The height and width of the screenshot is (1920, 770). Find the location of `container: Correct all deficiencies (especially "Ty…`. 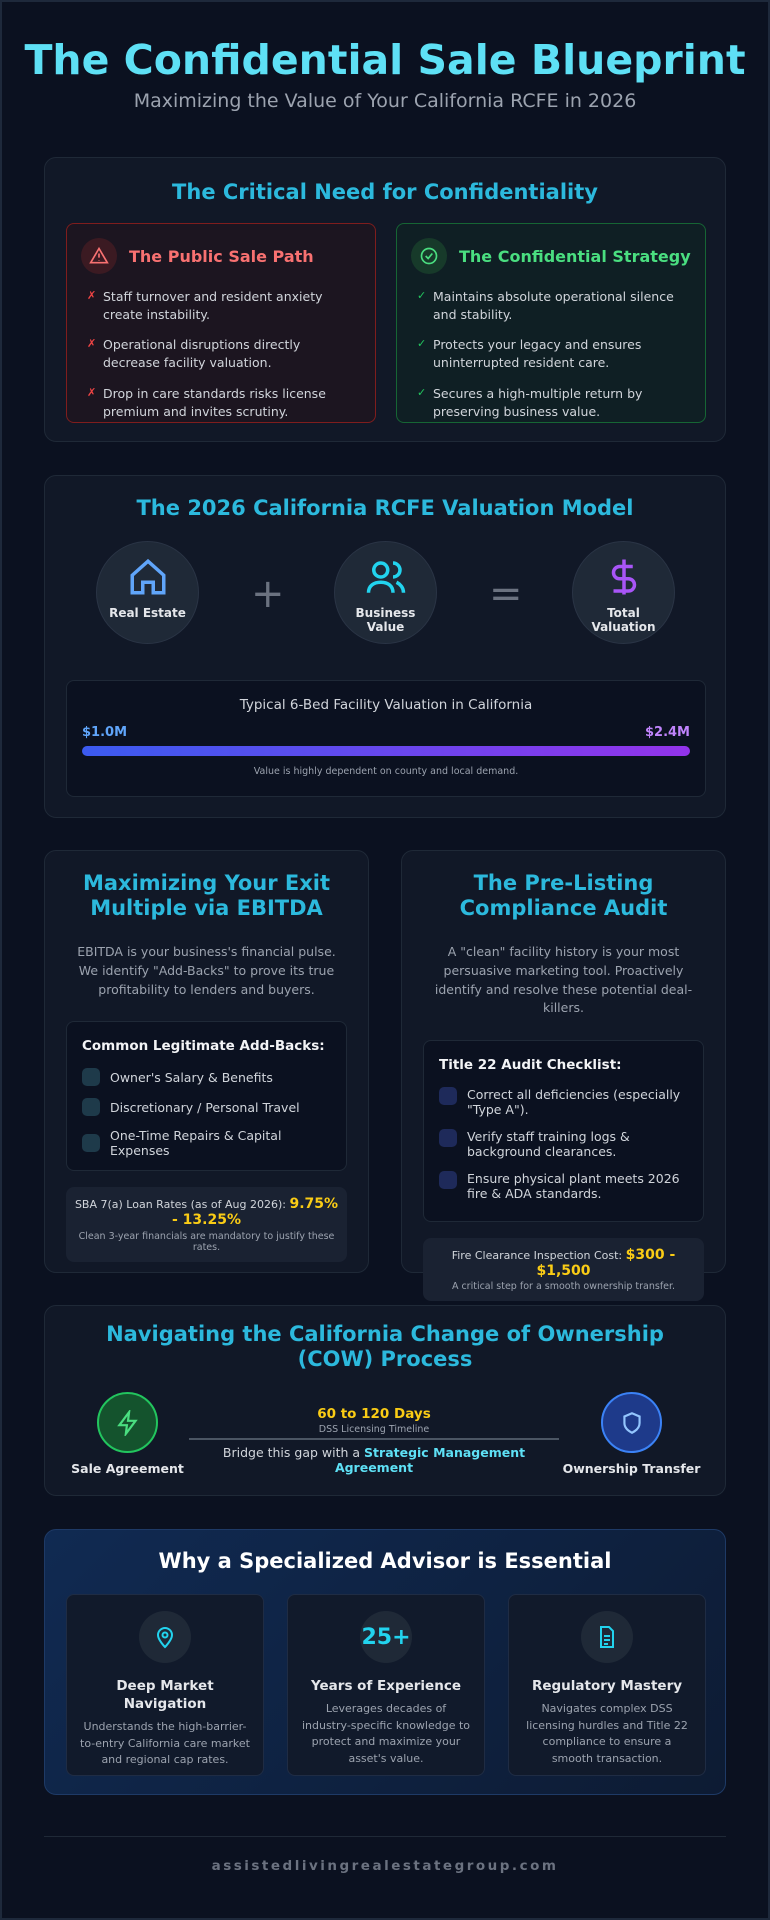

container: Correct all deficiencies (especially "Ty… is located at coordinates (563, 1102).